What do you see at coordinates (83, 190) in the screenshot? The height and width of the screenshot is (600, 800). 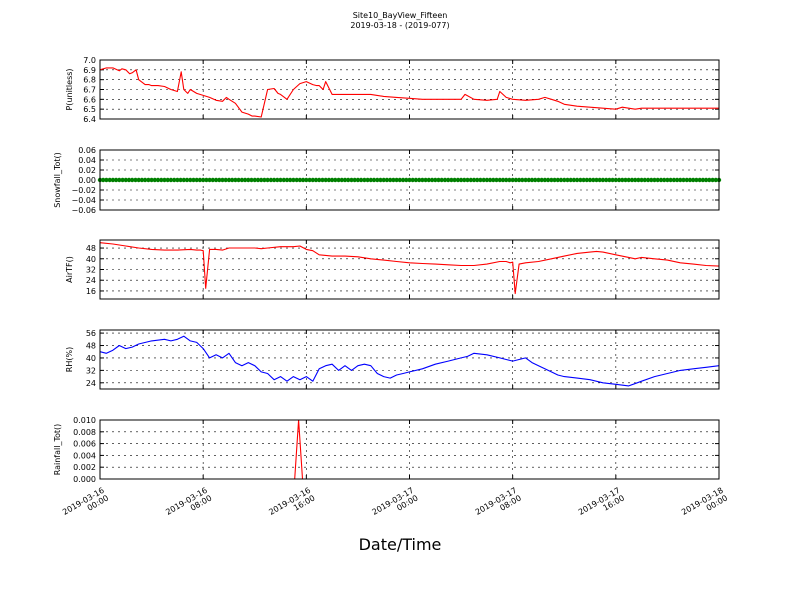 I see `y-tick-label: −0.02` at bounding box center [83, 190].